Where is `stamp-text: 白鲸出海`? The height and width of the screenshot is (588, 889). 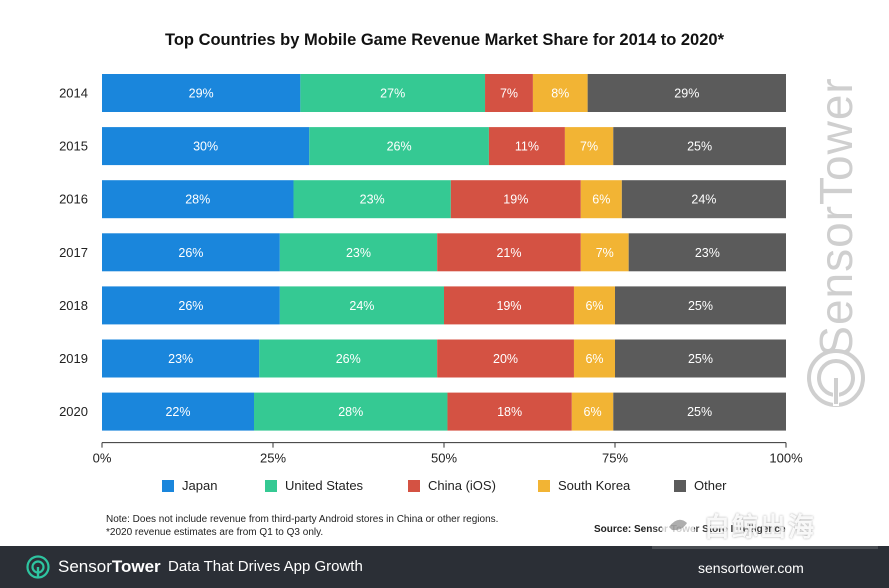
stamp-text: 白鲸出海 is located at coordinates (760, 527).